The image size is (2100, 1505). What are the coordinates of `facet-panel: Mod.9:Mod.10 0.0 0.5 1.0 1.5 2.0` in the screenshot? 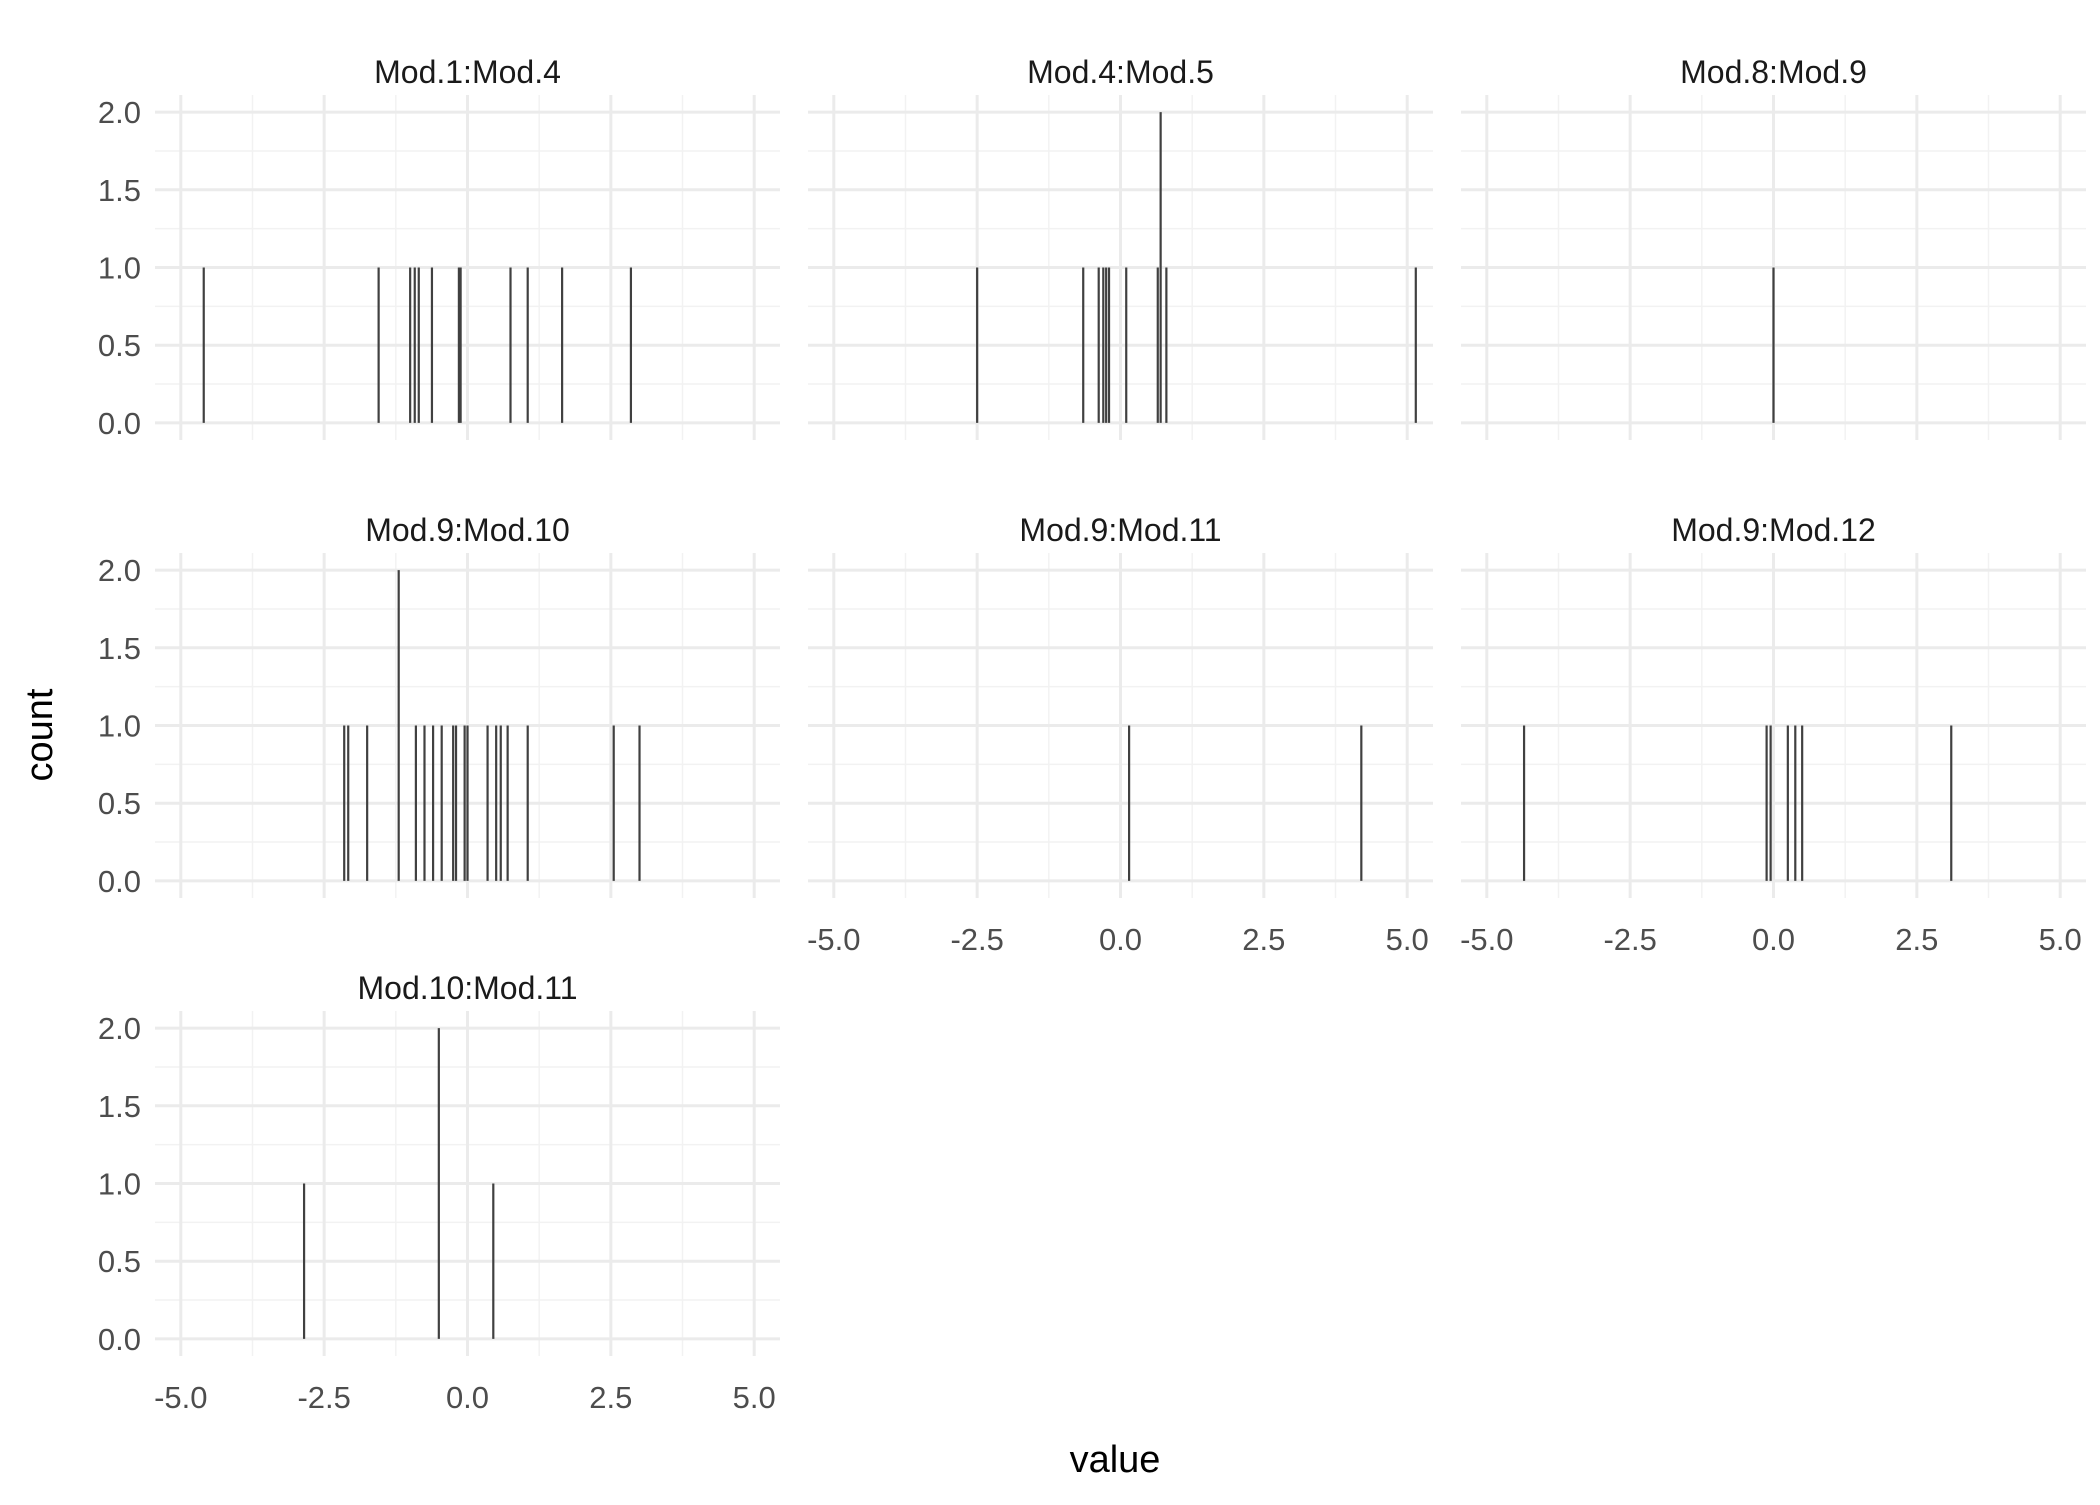 It's located at (439, 705).